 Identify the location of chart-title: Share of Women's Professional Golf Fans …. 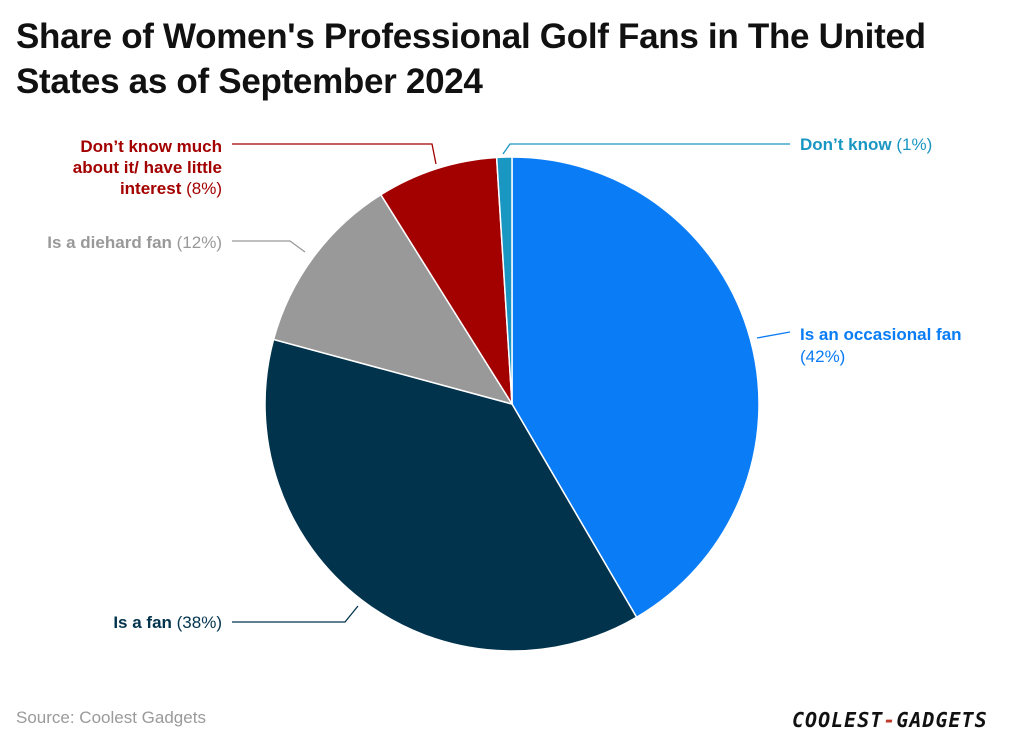
(471, 59).